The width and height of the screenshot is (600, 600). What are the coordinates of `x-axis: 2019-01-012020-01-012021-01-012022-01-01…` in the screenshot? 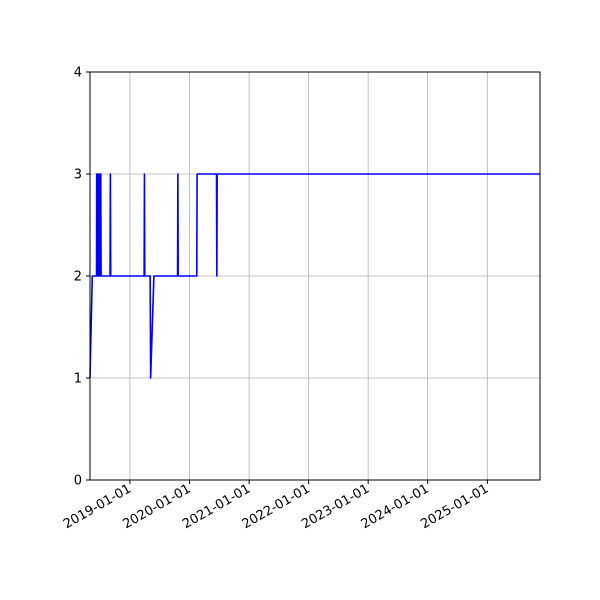 It's located at (276, 506).